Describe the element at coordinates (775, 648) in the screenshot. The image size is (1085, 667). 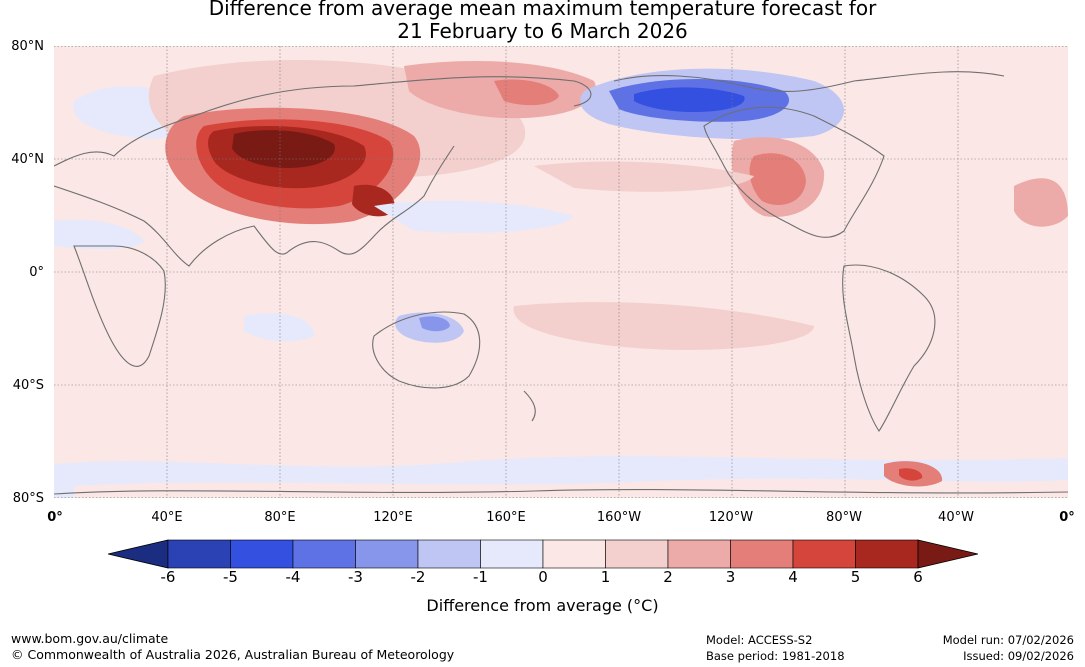
I see `footer-model-info: Model: ACCESS-S2 Base period: 1981-2018` at that location.